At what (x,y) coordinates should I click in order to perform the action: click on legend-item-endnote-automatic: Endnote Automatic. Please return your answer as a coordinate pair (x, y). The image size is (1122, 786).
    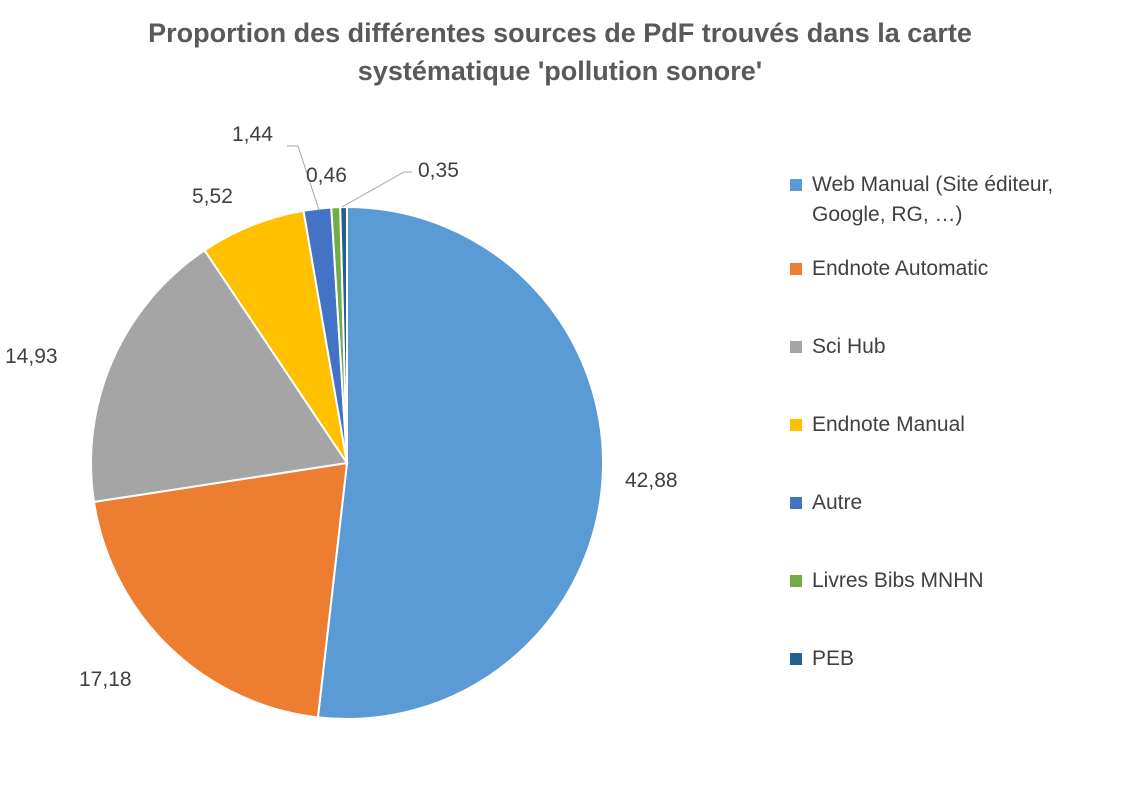
    Looking at the image, I should click on (952, 270).